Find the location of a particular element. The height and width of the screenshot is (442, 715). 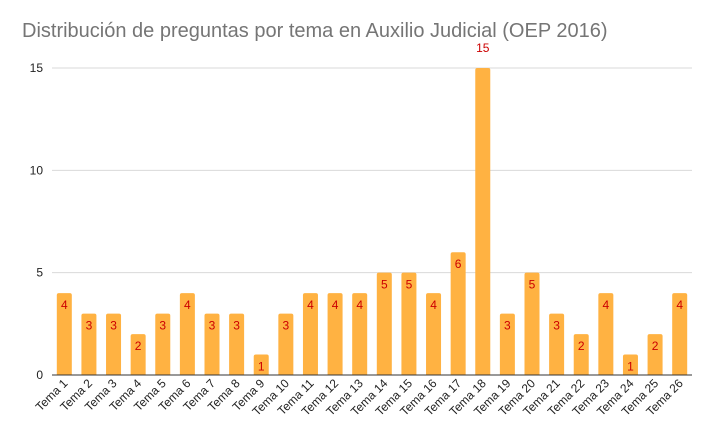

y-tick-label: 10 is located at coordinates (37, 170).